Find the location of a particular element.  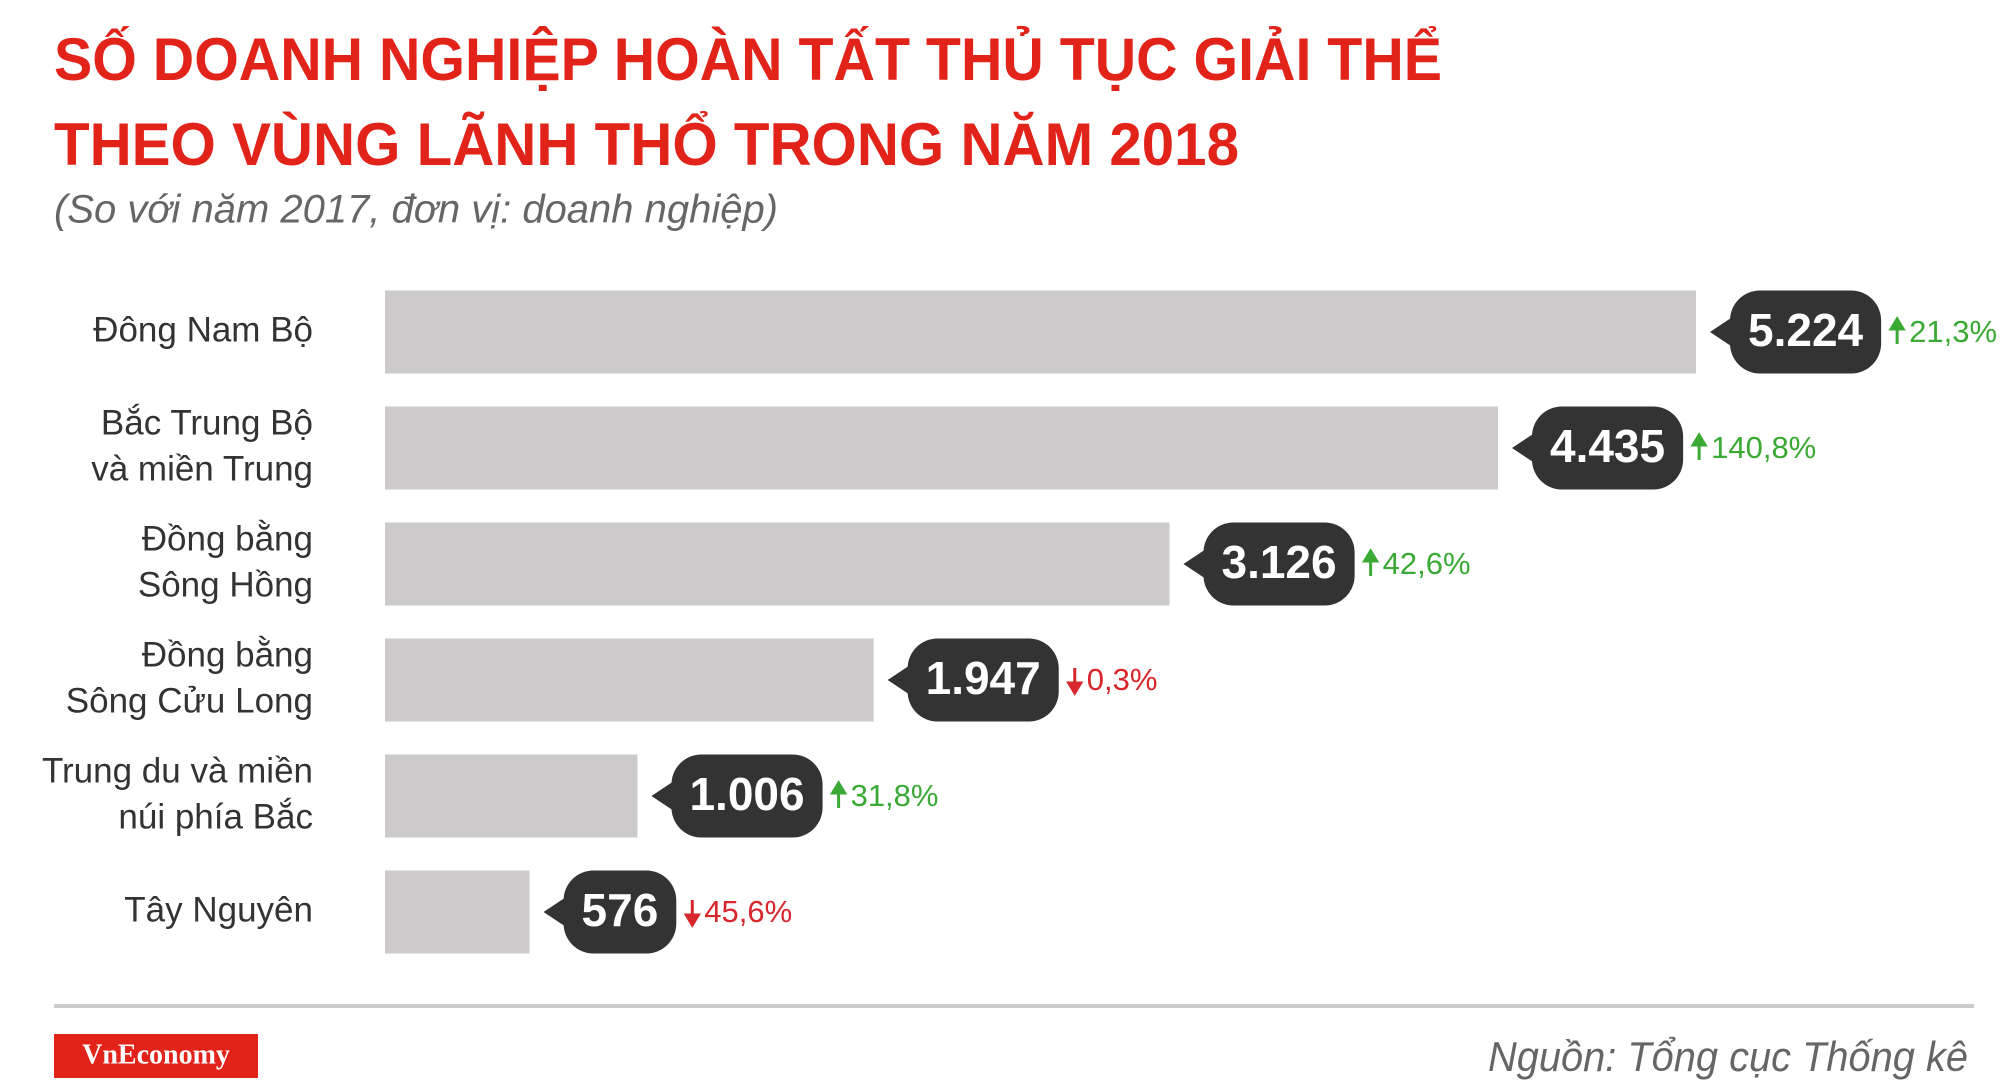

value-label: 1.006 is located at coordinates (746, 794).